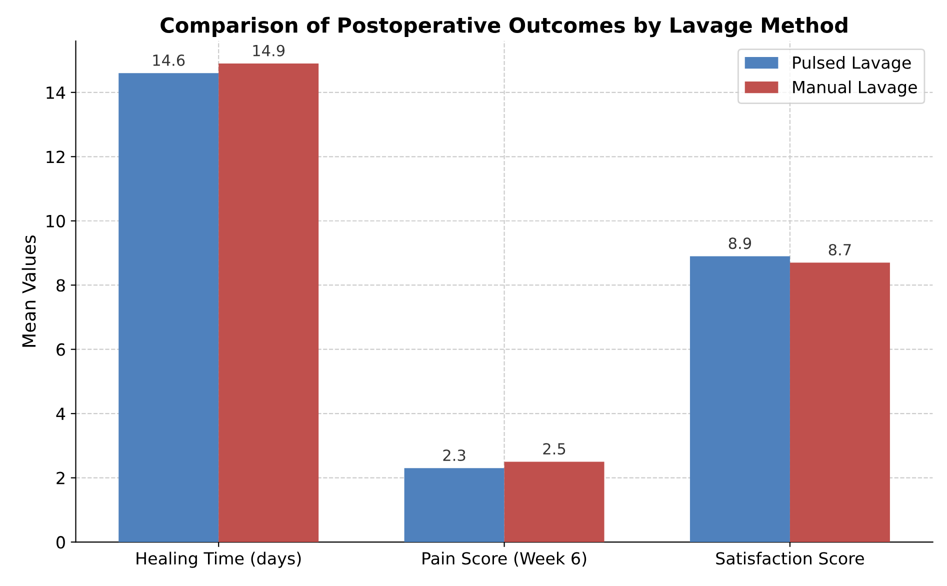 The image size is (947, 586). I want to click on x-tick-label: Pain Score (Week 6), so click(504, 559).